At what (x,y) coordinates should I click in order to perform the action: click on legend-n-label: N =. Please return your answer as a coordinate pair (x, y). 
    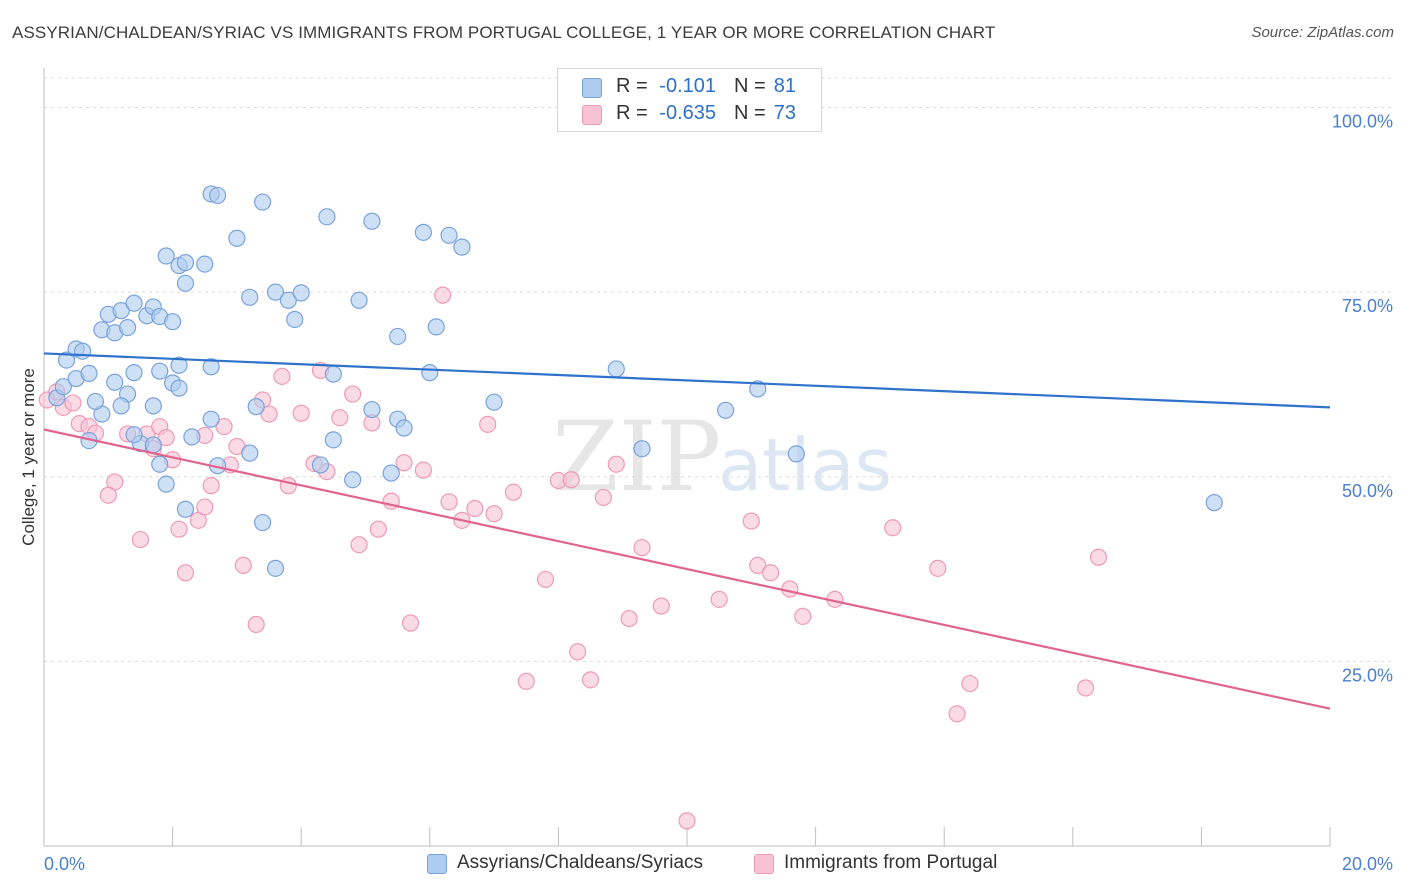
    Looking at the image, I should click on (750, 113).